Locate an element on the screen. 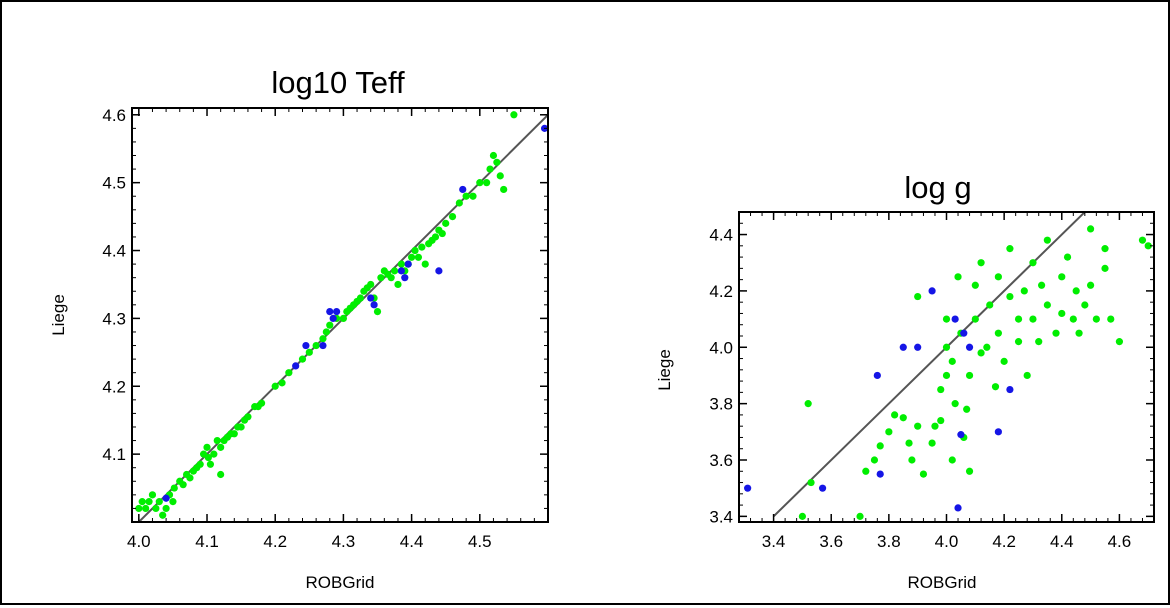 Image resolution: width=1170 pixels, height=608 pixels. y-tick-label: 4.2 is located at coordinates (114, 386).